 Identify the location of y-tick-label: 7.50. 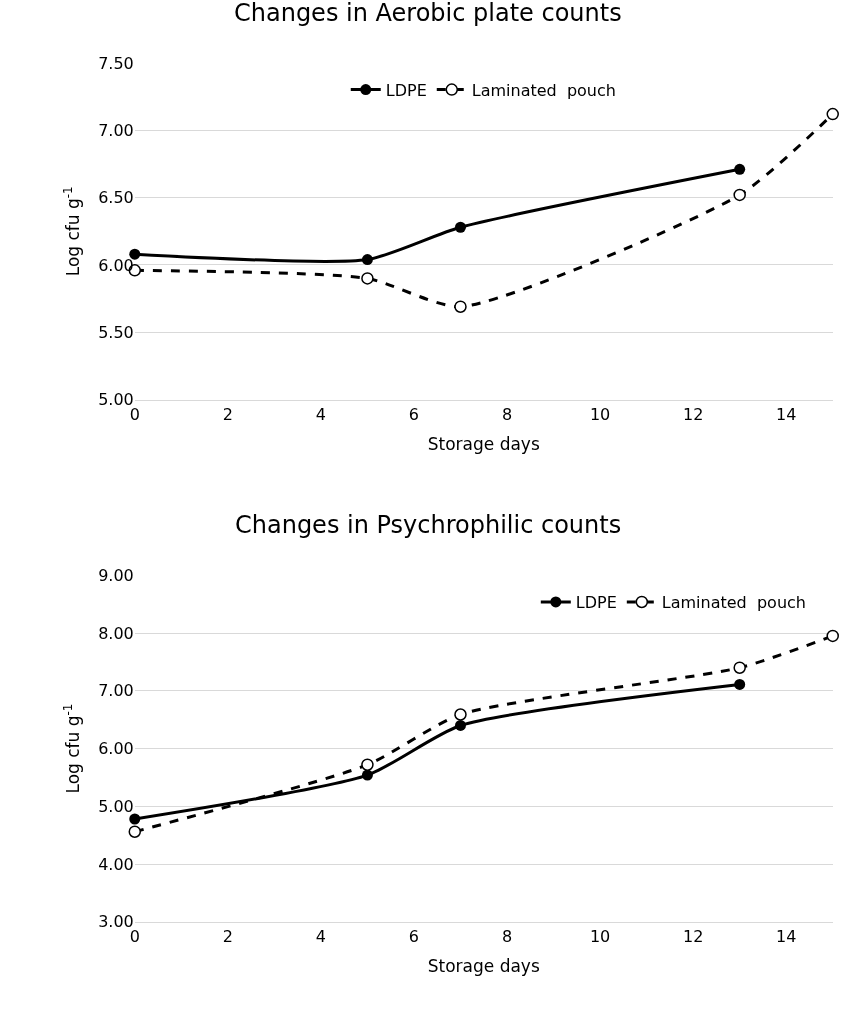
(116, 63).